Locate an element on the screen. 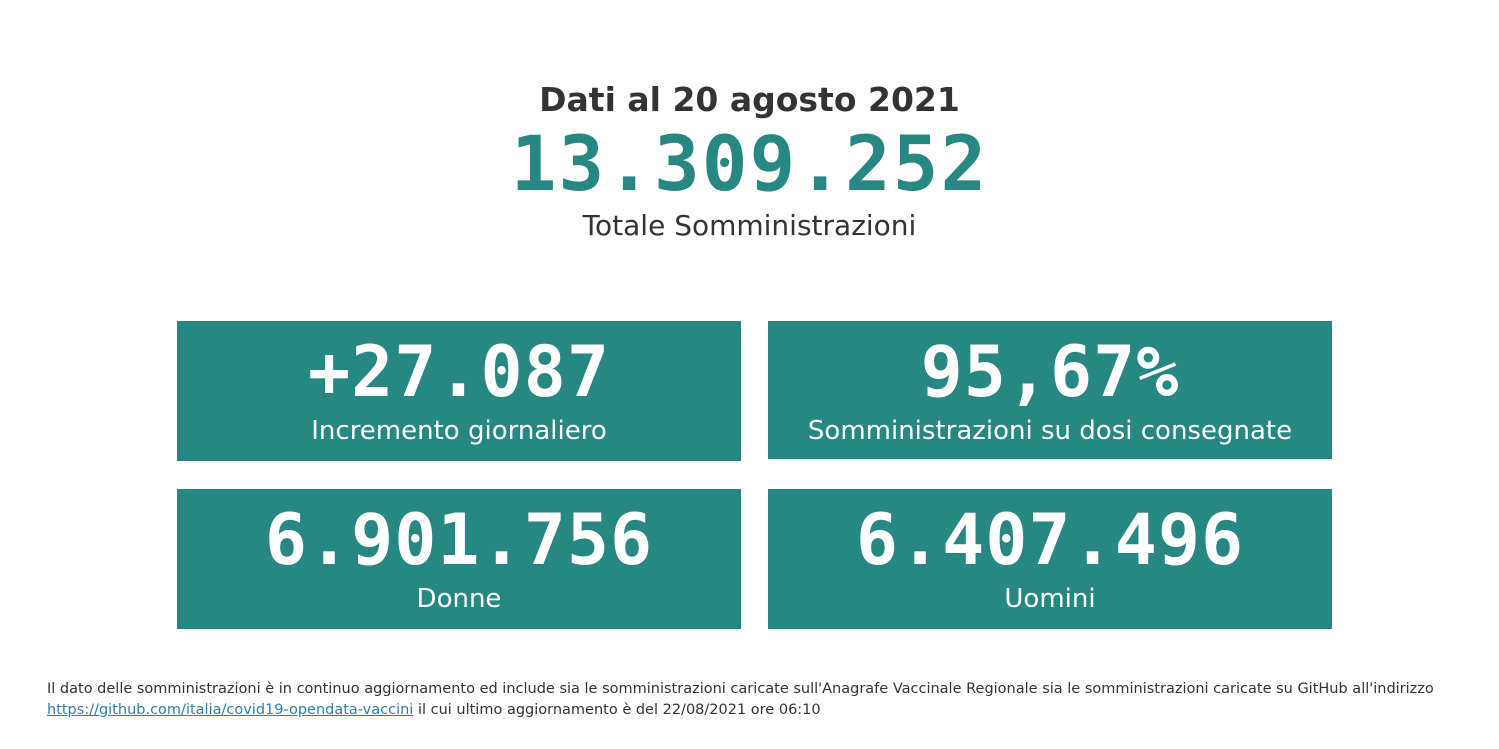 The image size is (1499, 749). daily-increase-card: +27.087 Incremento giornaliero is located at coordinates (459, 391).